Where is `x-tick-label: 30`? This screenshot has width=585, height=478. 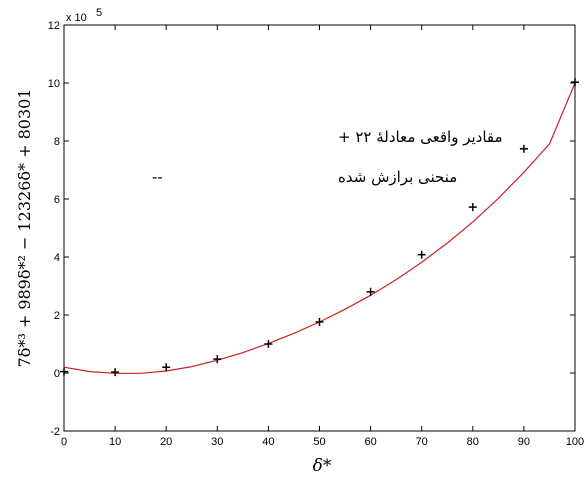 x-tick-label: 30 is located at coordinates (217, 442).